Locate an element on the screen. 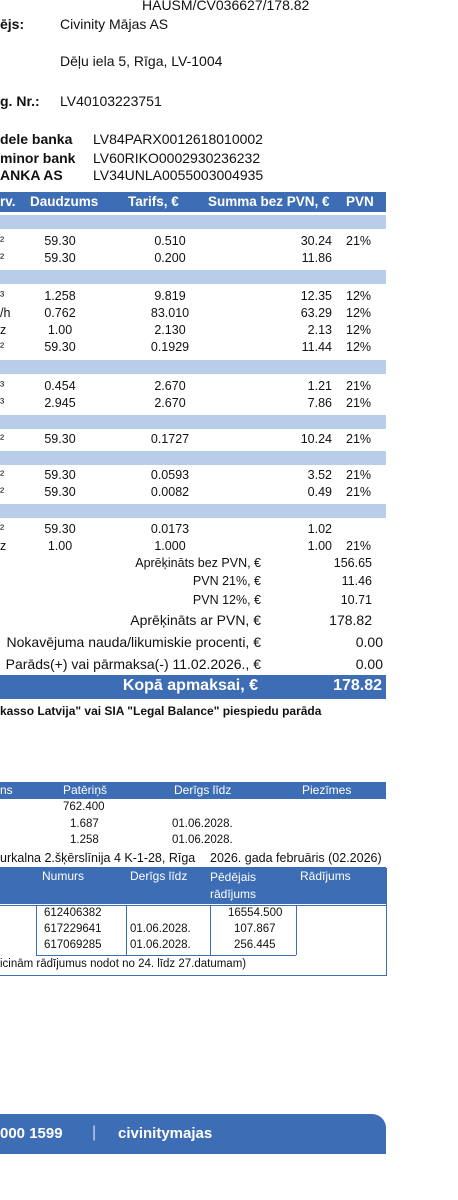 This screenshot has height=1200, width=458. address-line: urkalna 2.šķērslīnija 4 K-1-28, Rīga is located at coordinates (98, 858).